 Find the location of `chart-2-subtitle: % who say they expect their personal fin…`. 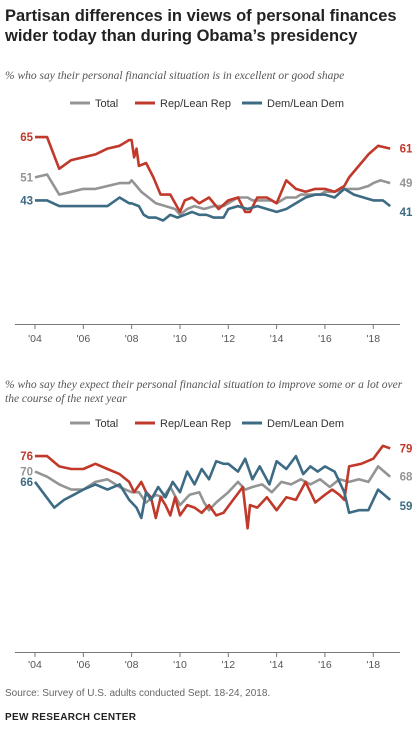

chart-2-subtitle: % who say they expect their personal fin… is located at coordinates (204, 392).